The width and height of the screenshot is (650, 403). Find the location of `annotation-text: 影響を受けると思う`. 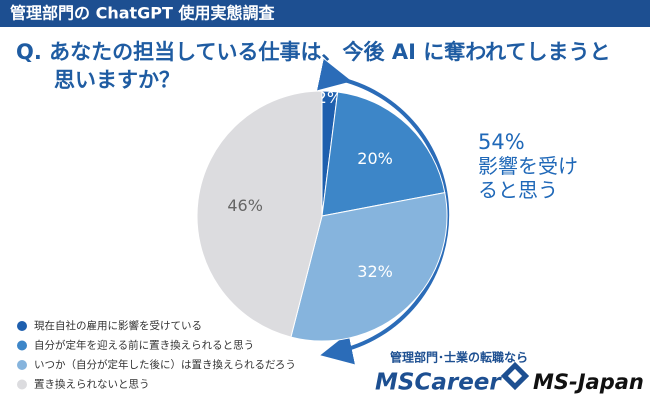

annotation-text: 影響を受けると思う is located at coordinates (528, 178).